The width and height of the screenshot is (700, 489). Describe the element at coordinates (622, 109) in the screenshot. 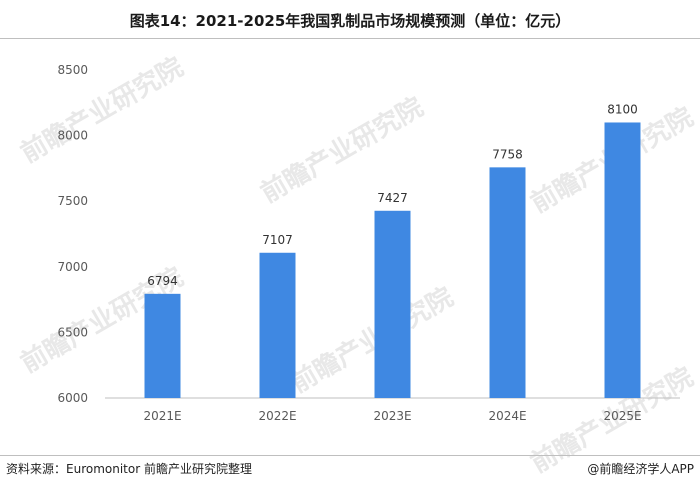

I see `data-label: 8100` at that location.